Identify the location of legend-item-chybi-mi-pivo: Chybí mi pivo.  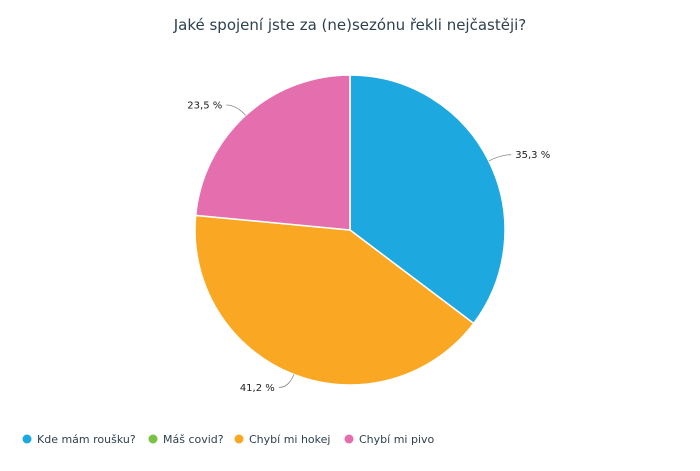
(389, 439).